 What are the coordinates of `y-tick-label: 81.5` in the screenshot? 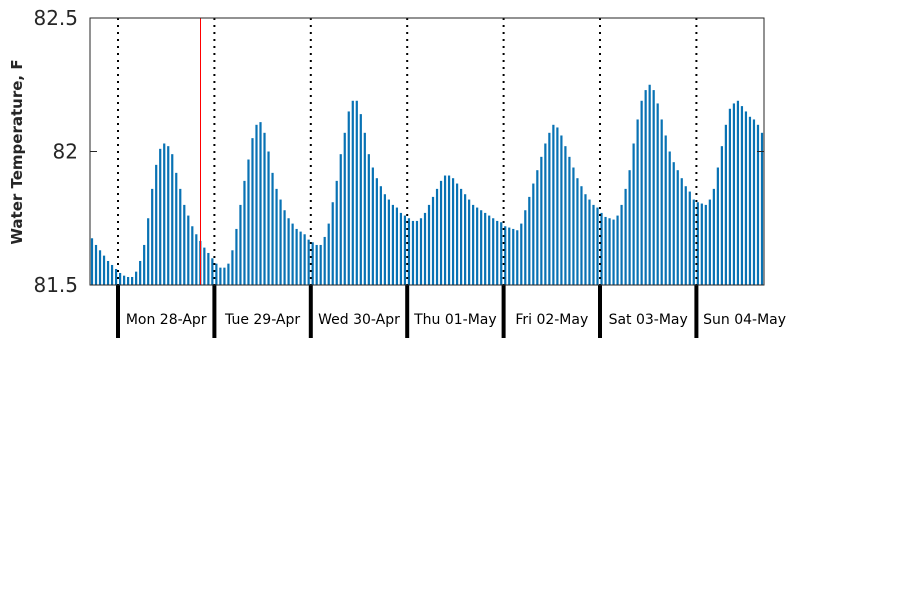 It's located at (55, 285).